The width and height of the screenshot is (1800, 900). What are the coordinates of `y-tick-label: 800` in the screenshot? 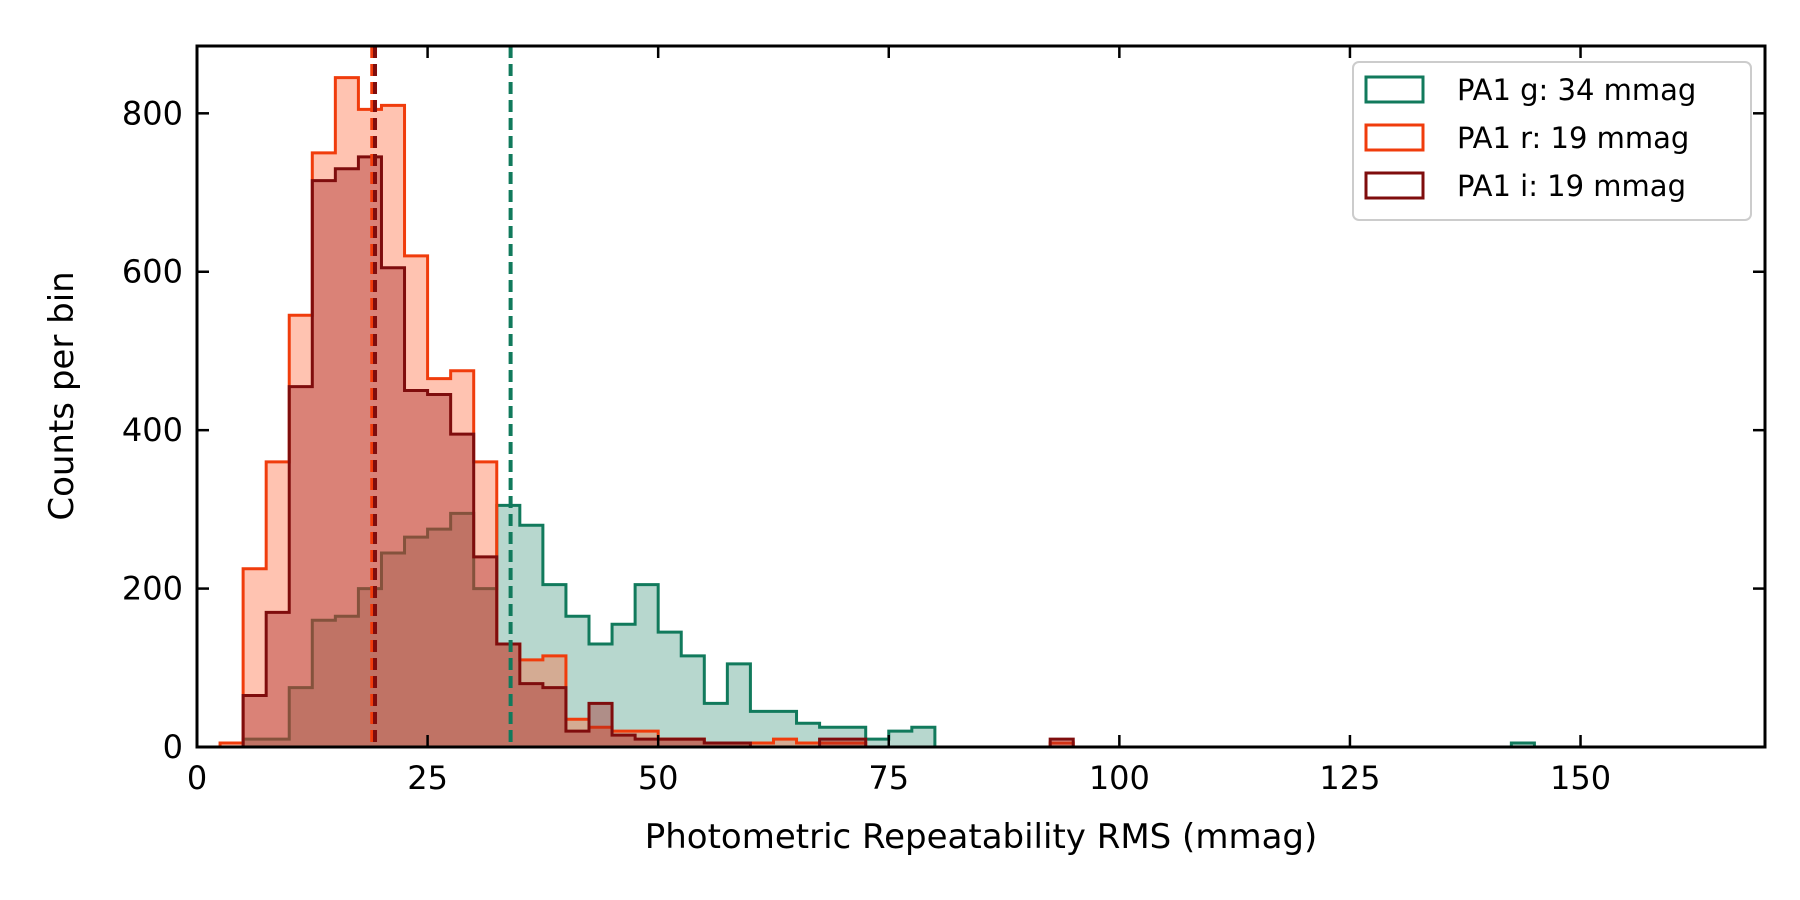 It's located at (152, 113).